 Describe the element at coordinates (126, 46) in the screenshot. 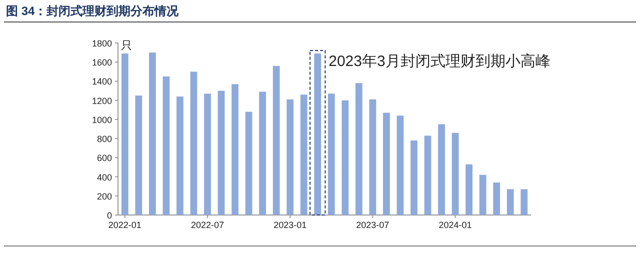

I see `y-axis-title: 只` at that location.